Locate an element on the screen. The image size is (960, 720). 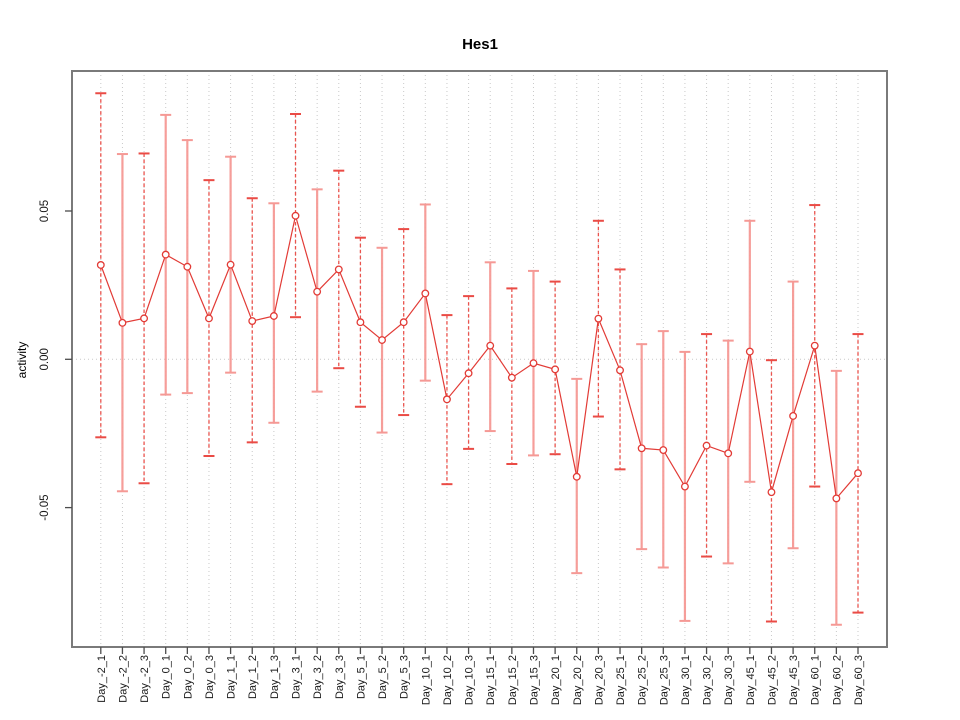
x-tick-label: Day_3_2 is located at coordinates (318, 677).